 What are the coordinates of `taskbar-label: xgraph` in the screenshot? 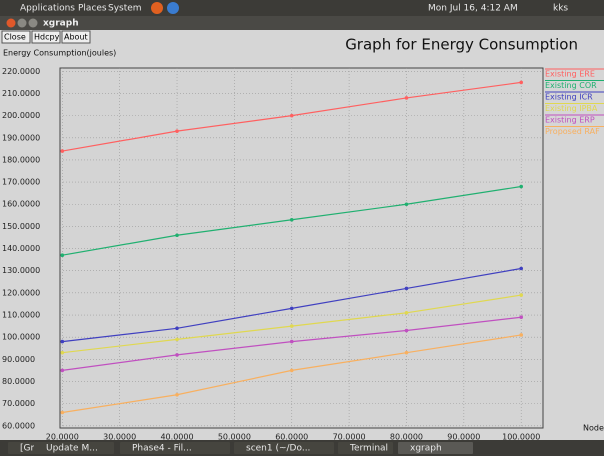 It's located at (426, 449).